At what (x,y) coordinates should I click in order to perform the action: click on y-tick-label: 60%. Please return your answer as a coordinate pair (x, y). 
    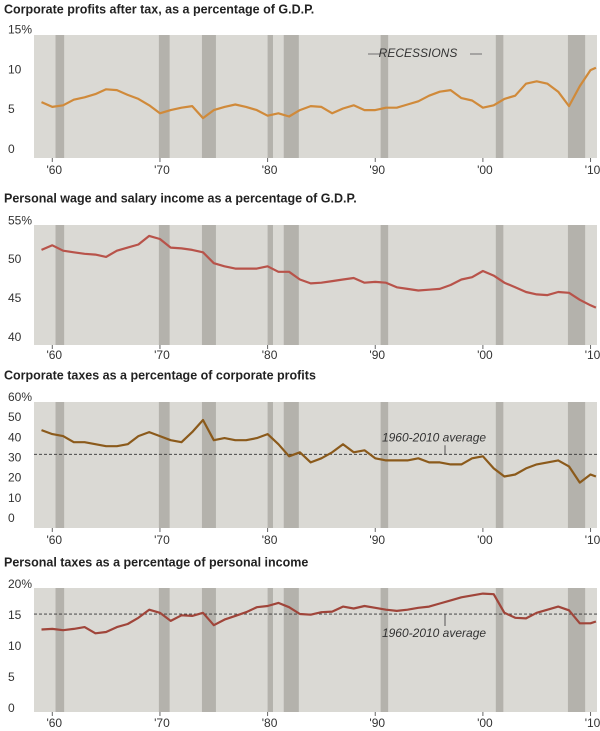
    Looking at the image, I should click on (20, 397).